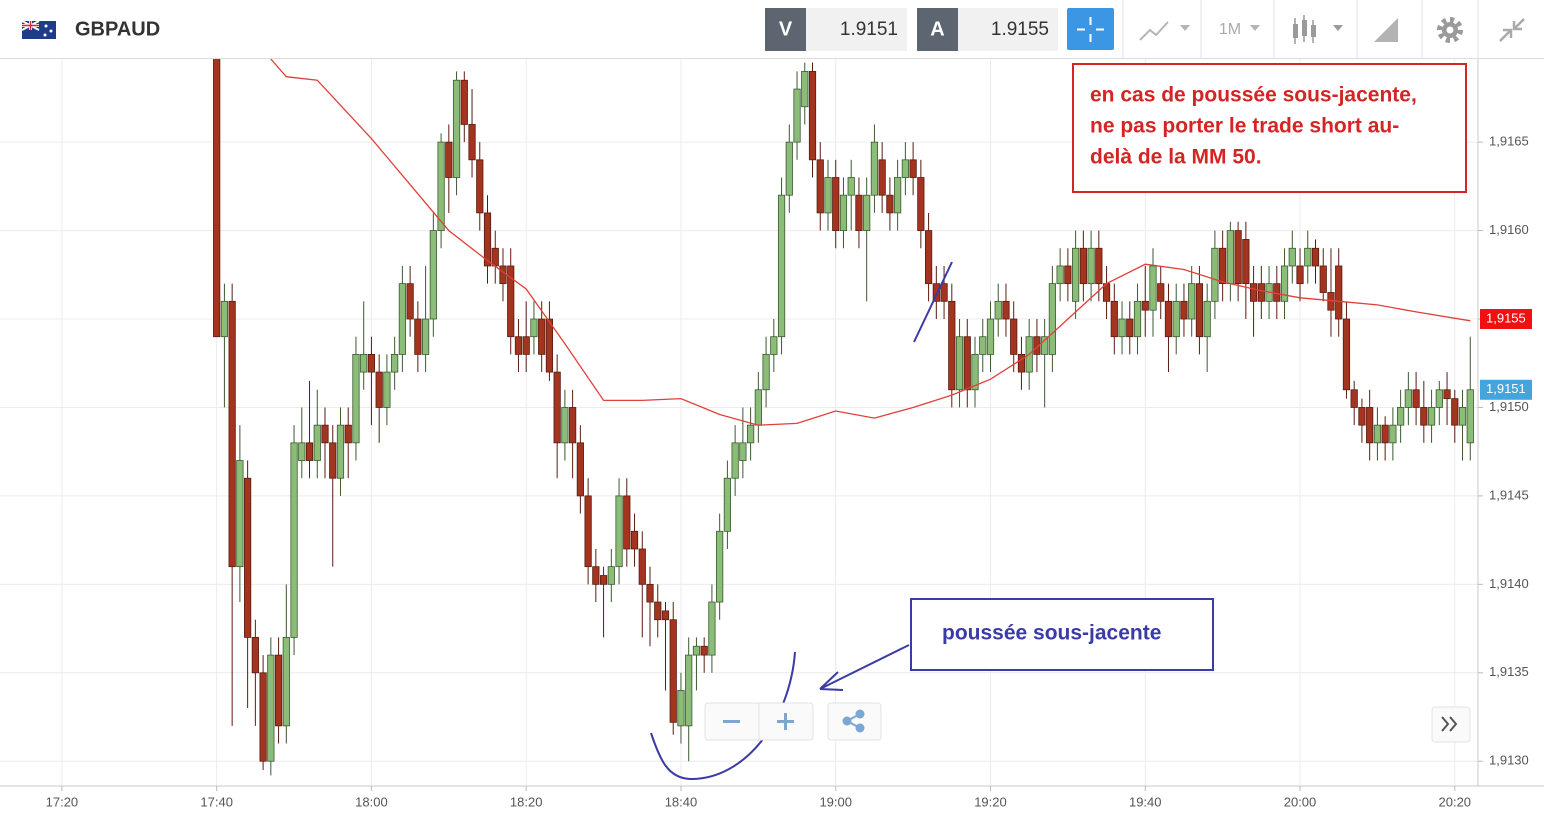 Image resolution: width=1544 pixels, height=824 pixels. What do you see at coordinates (1164, 31) in the screenshot?
I see `chart-type-button` at bounding box center [1164, 31].